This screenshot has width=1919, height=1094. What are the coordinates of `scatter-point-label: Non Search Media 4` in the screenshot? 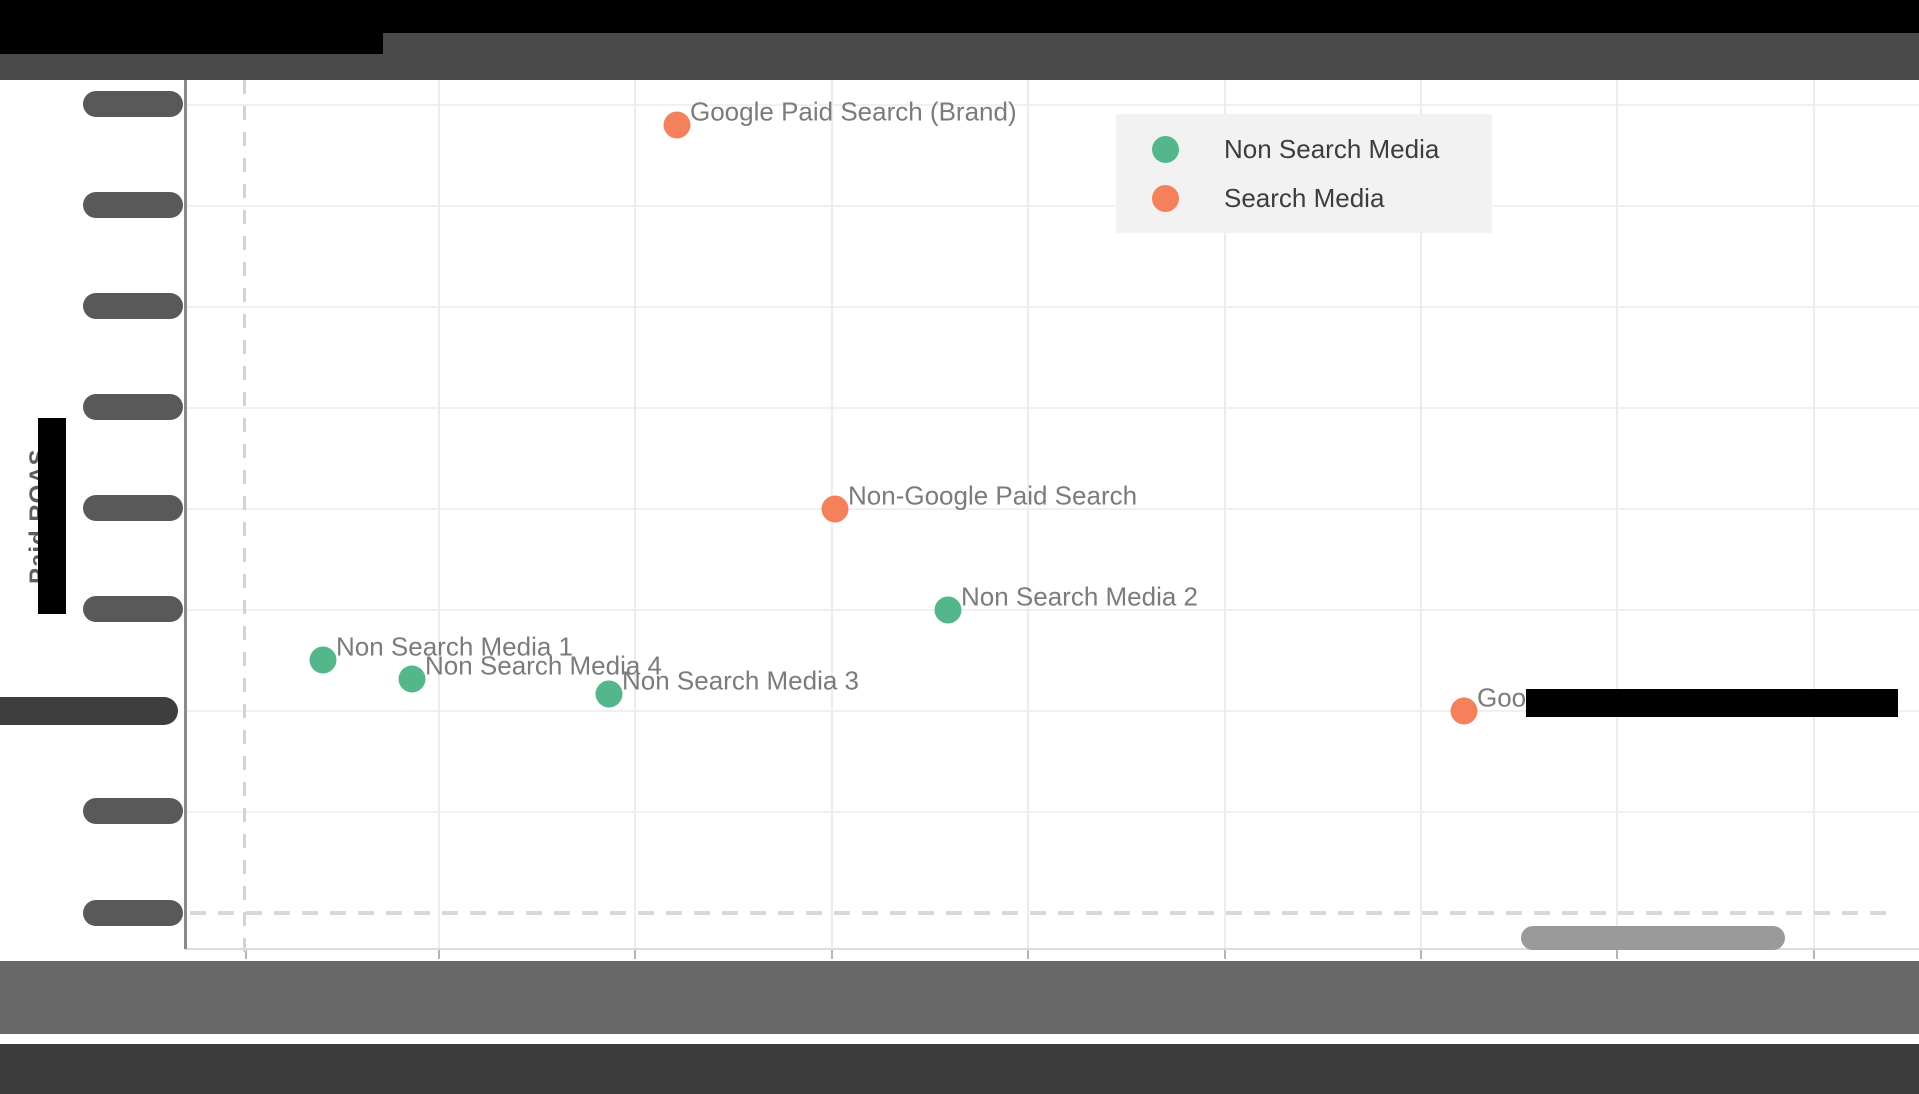 It's located at (544, 665).